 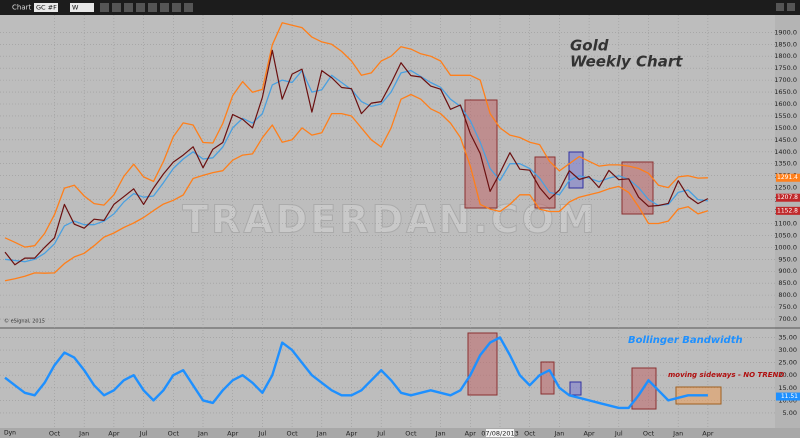 What do you see at coordinates (787, 307) in the screenshot?
I see `y-tick-label: 750.0` at bounding box center [787, 307].